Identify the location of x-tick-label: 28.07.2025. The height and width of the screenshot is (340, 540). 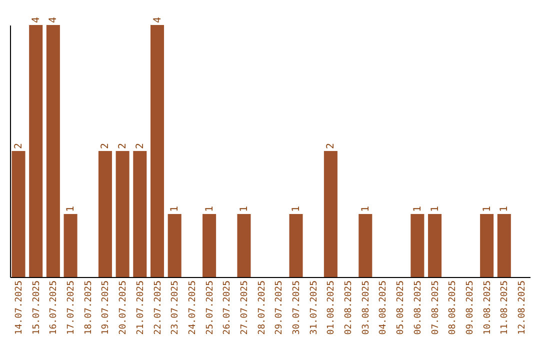
(262, 307).